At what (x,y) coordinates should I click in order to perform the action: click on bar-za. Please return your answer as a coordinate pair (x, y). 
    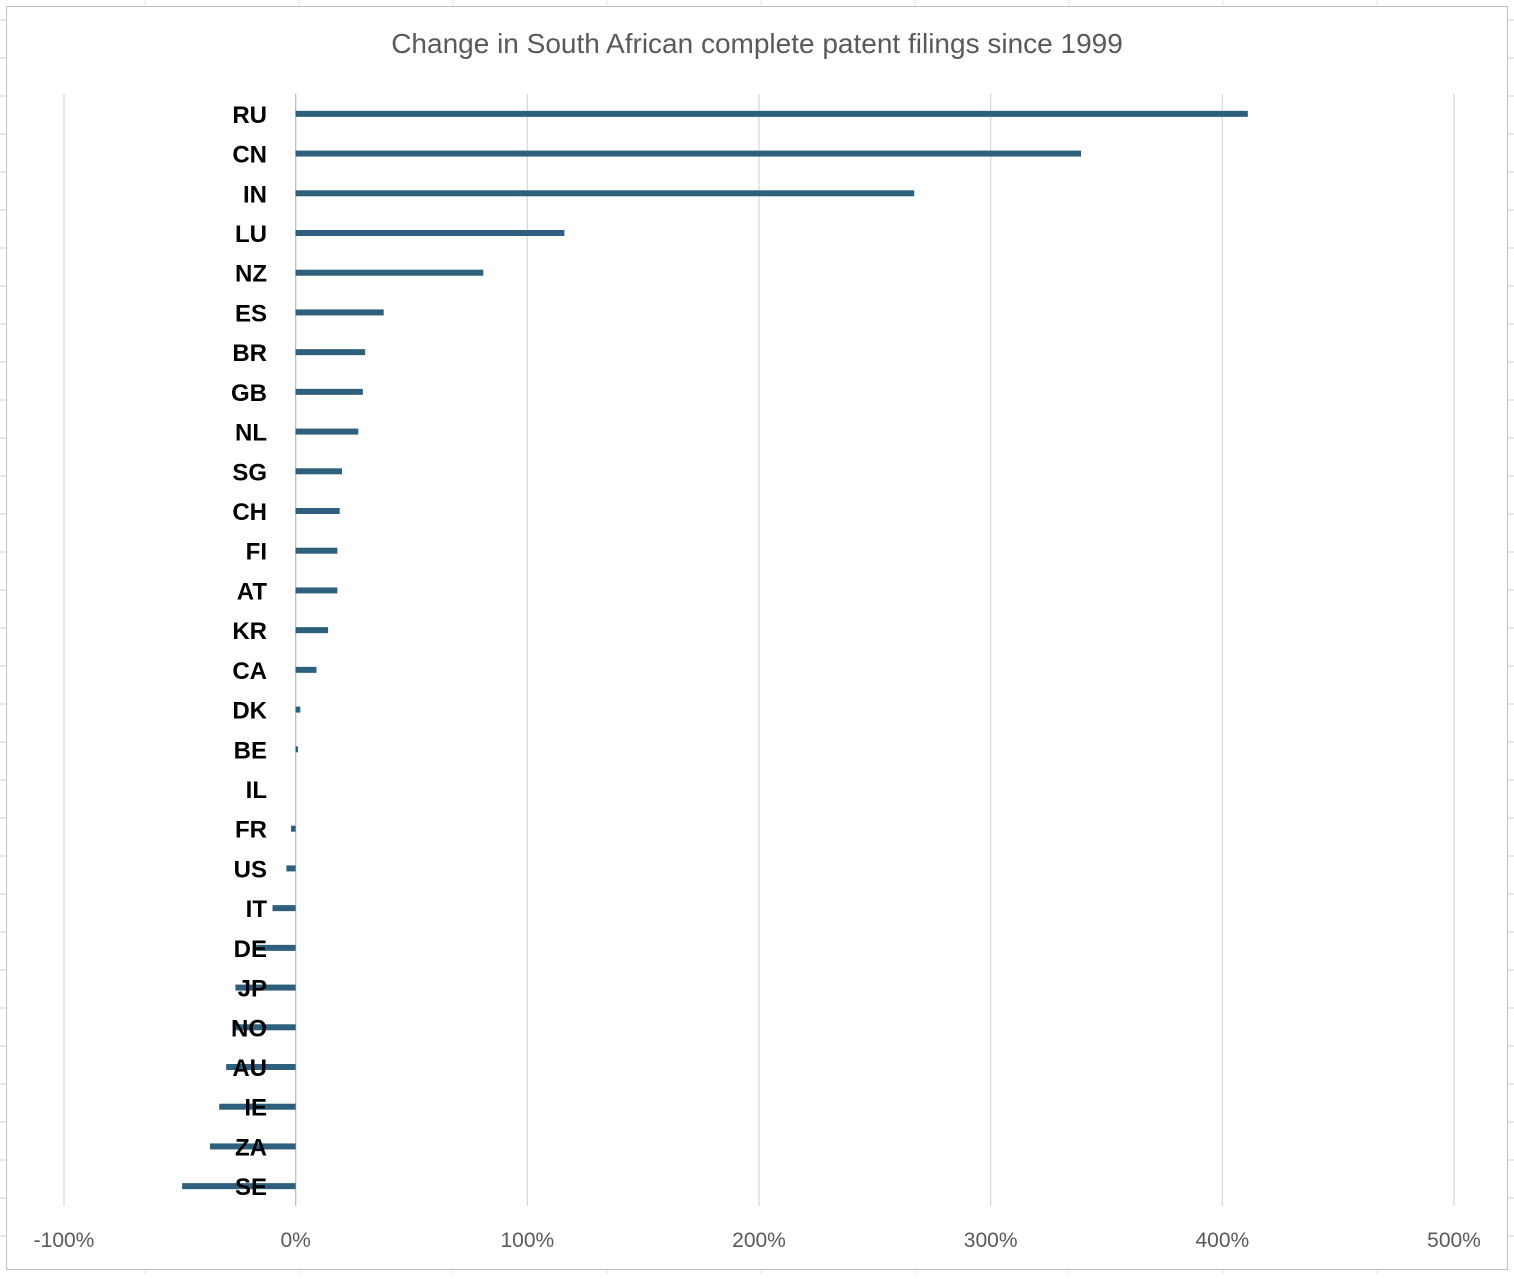
    Looking at the image, I should click on (252, 1146).